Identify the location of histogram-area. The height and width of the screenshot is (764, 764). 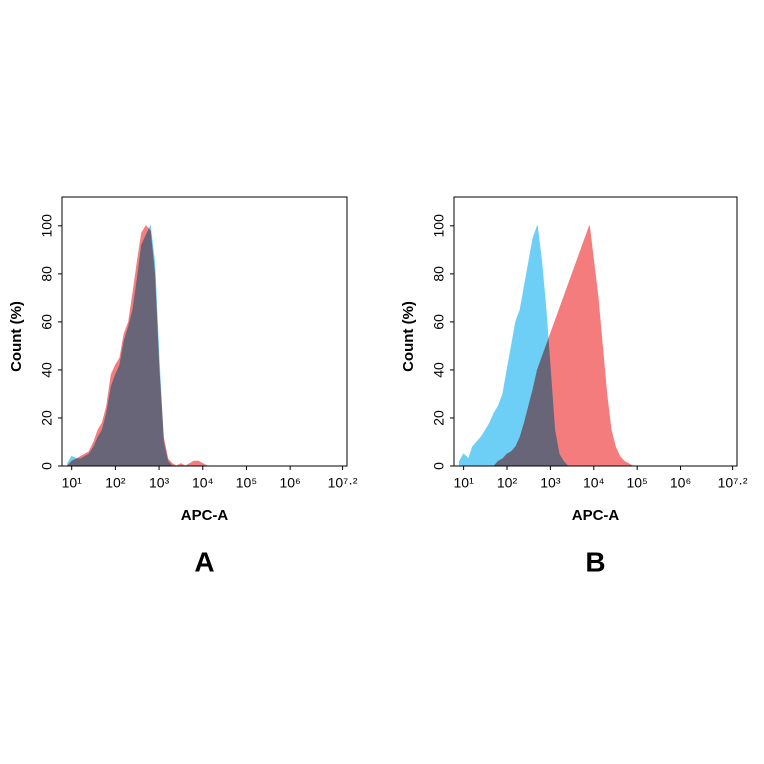
(157, 345).